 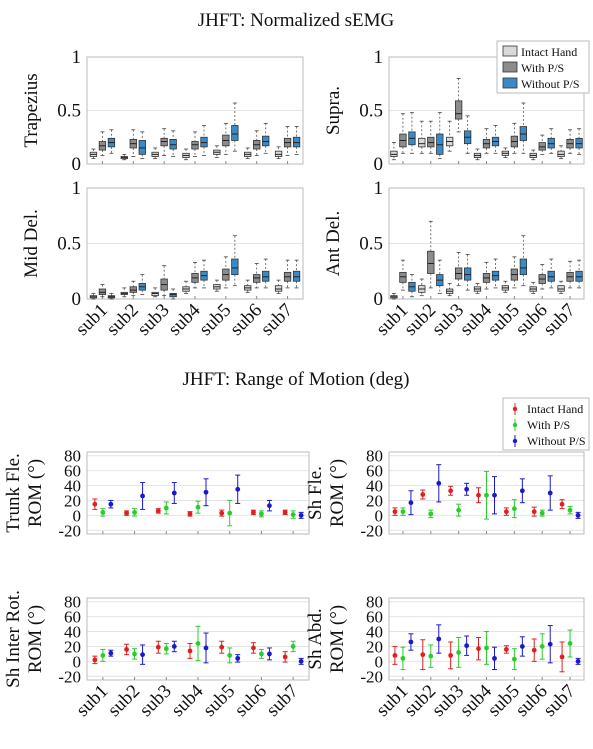 What do you see at coordinates (162, 111) in the screenshot?
I see `chart-panel-1: 0 0.5 1 Trapezius` at bounding box center [162, 111].